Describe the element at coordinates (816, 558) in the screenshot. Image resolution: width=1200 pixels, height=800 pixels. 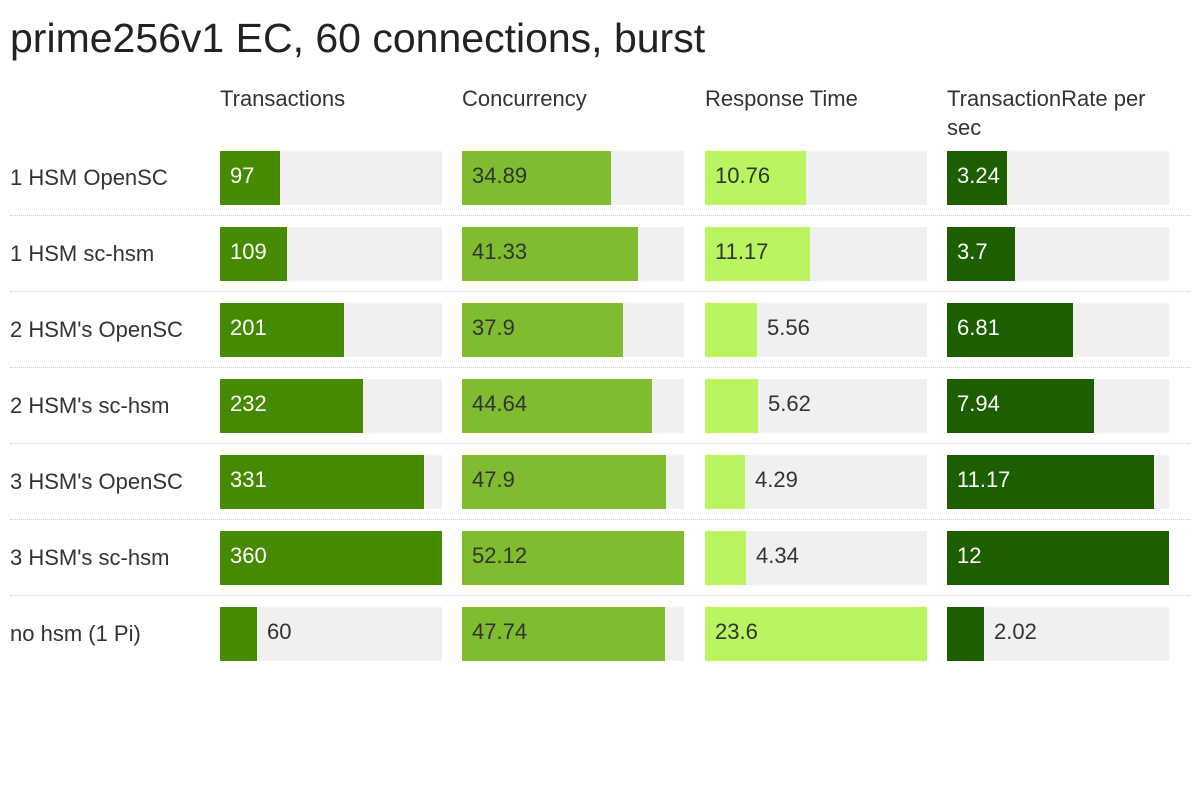
I see `bar-track: 4.34` at that location.